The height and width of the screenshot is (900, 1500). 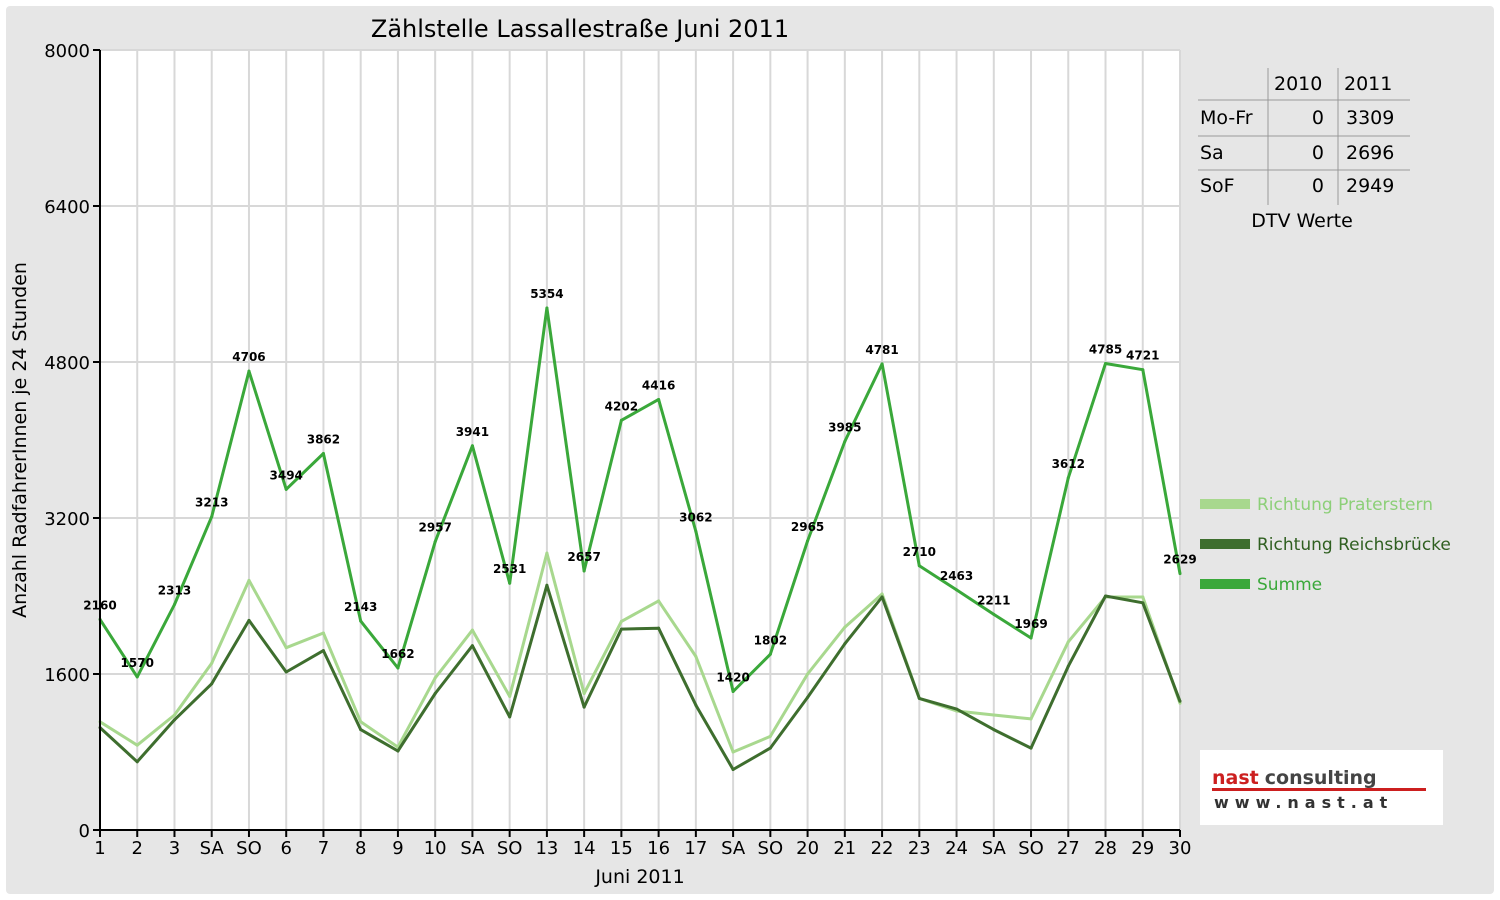 I want to click on legend-swatch, so click(x=1225, y=544).